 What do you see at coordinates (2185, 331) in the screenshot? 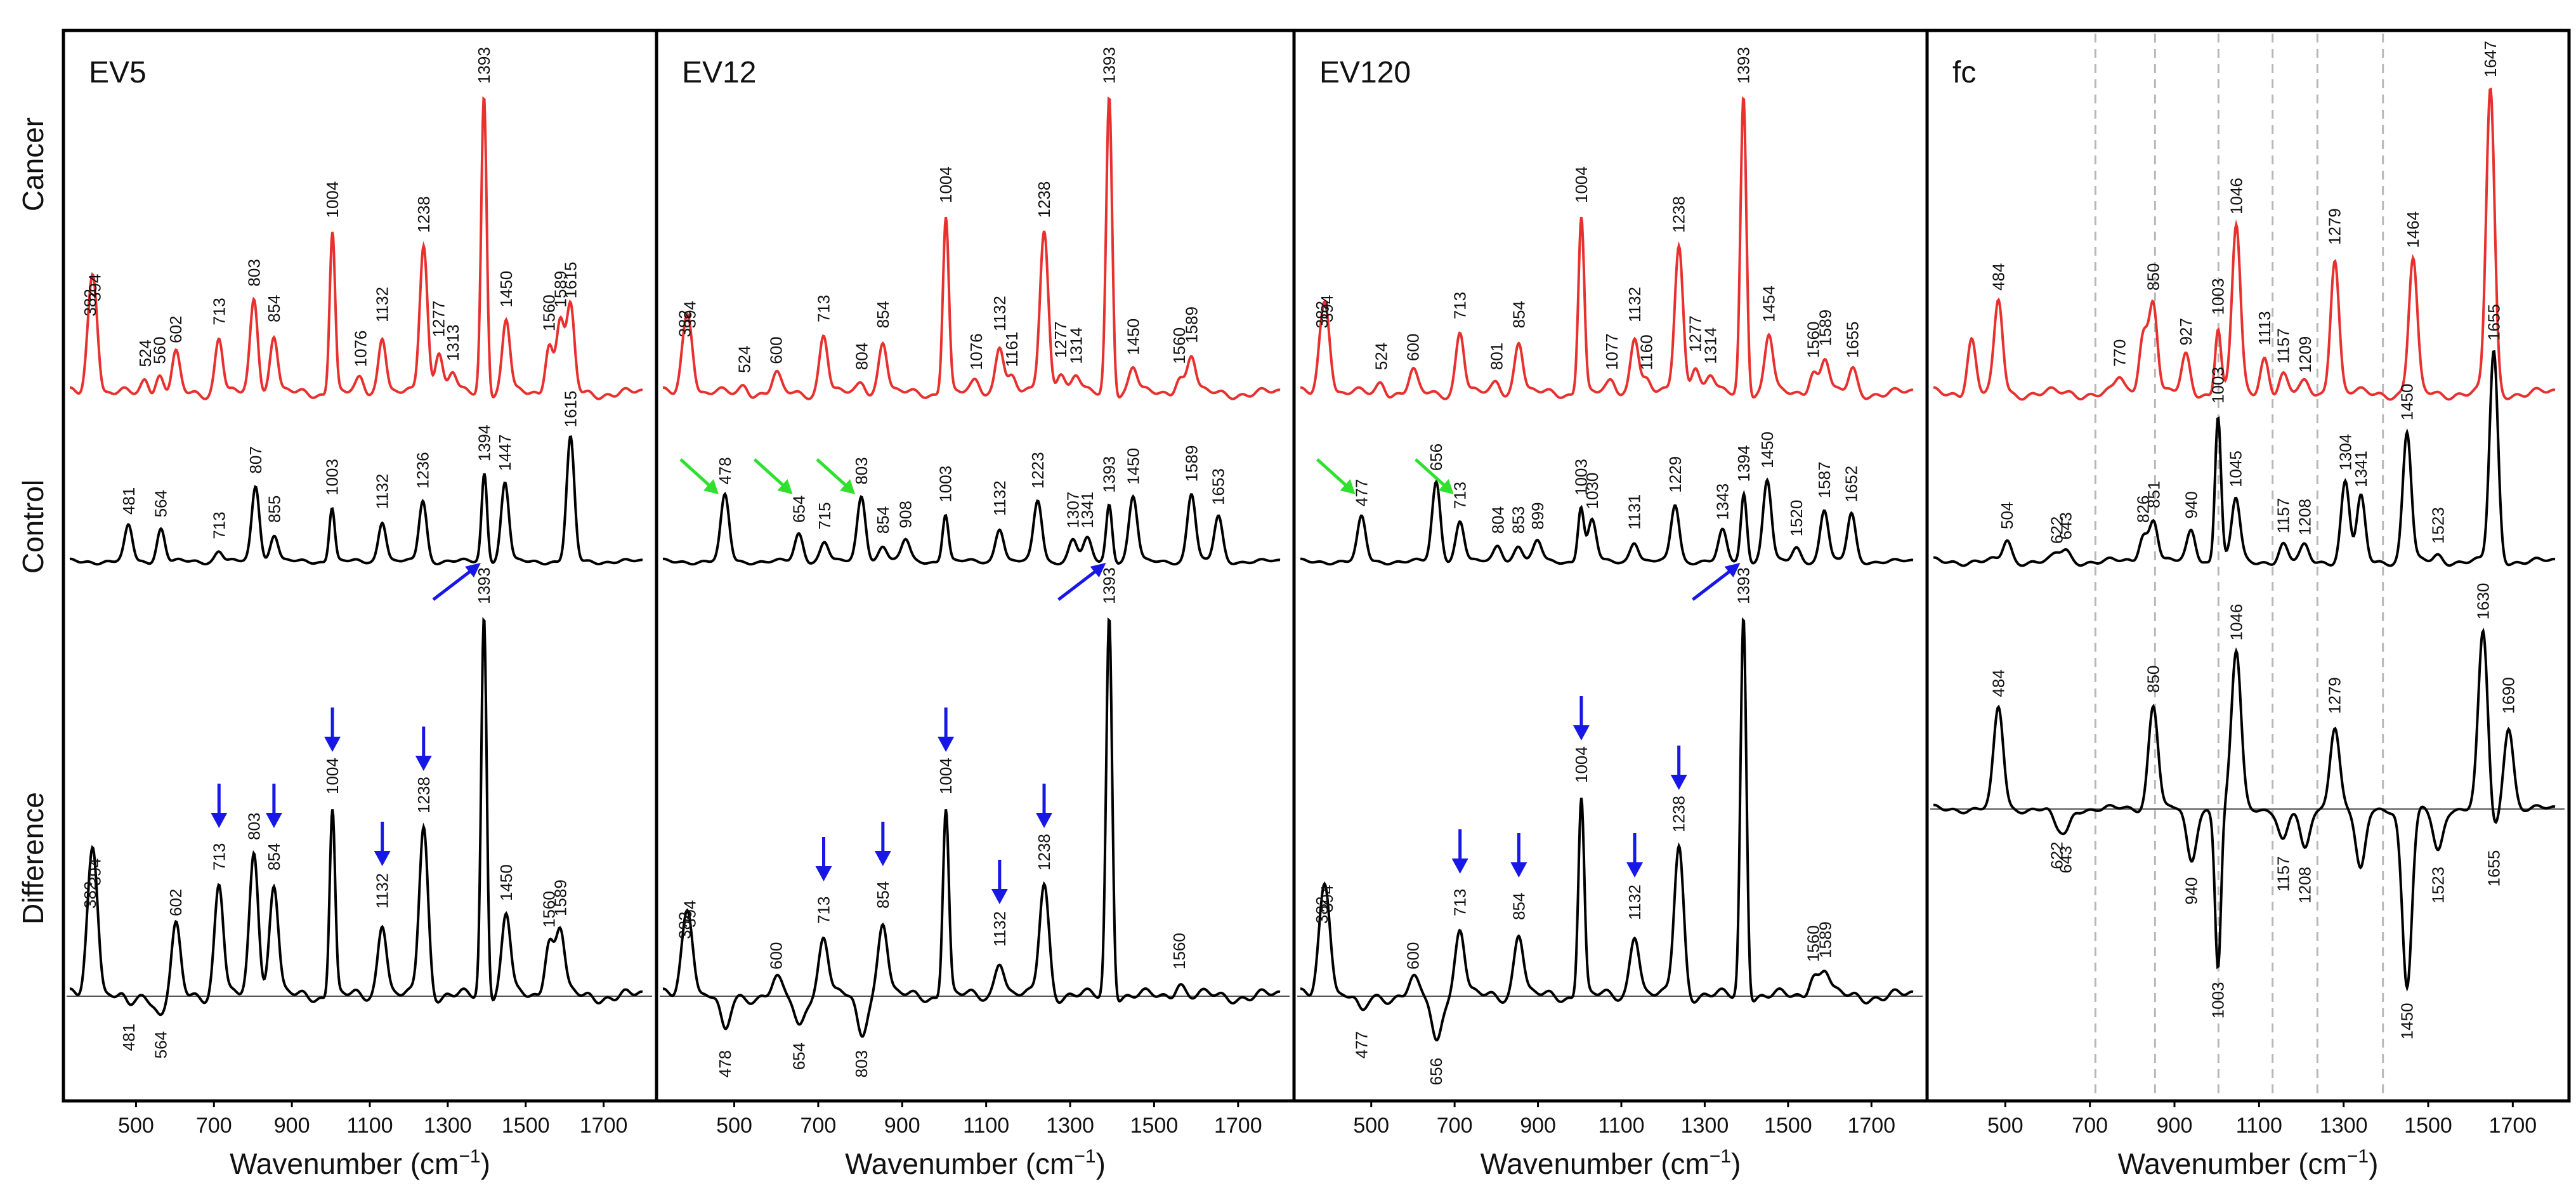
I see `peak-label: 927` at bounding box center [2185, 331].